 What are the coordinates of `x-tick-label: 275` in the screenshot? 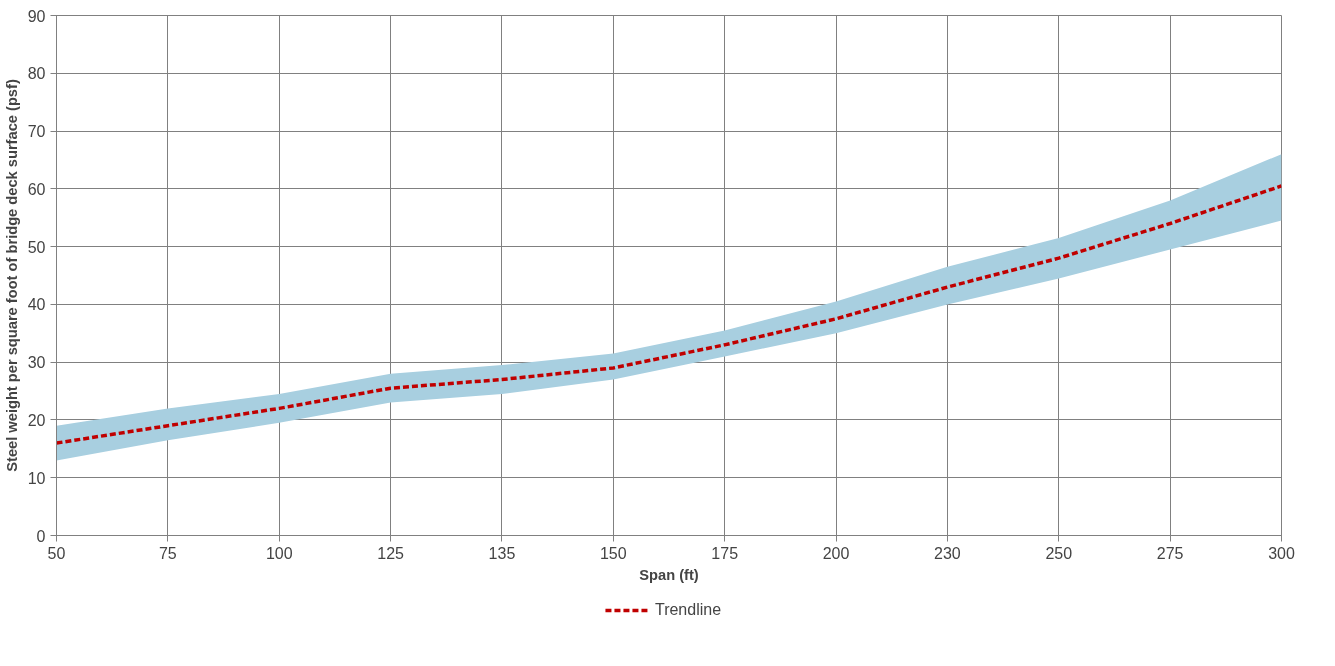 It's located at (1170, 553).